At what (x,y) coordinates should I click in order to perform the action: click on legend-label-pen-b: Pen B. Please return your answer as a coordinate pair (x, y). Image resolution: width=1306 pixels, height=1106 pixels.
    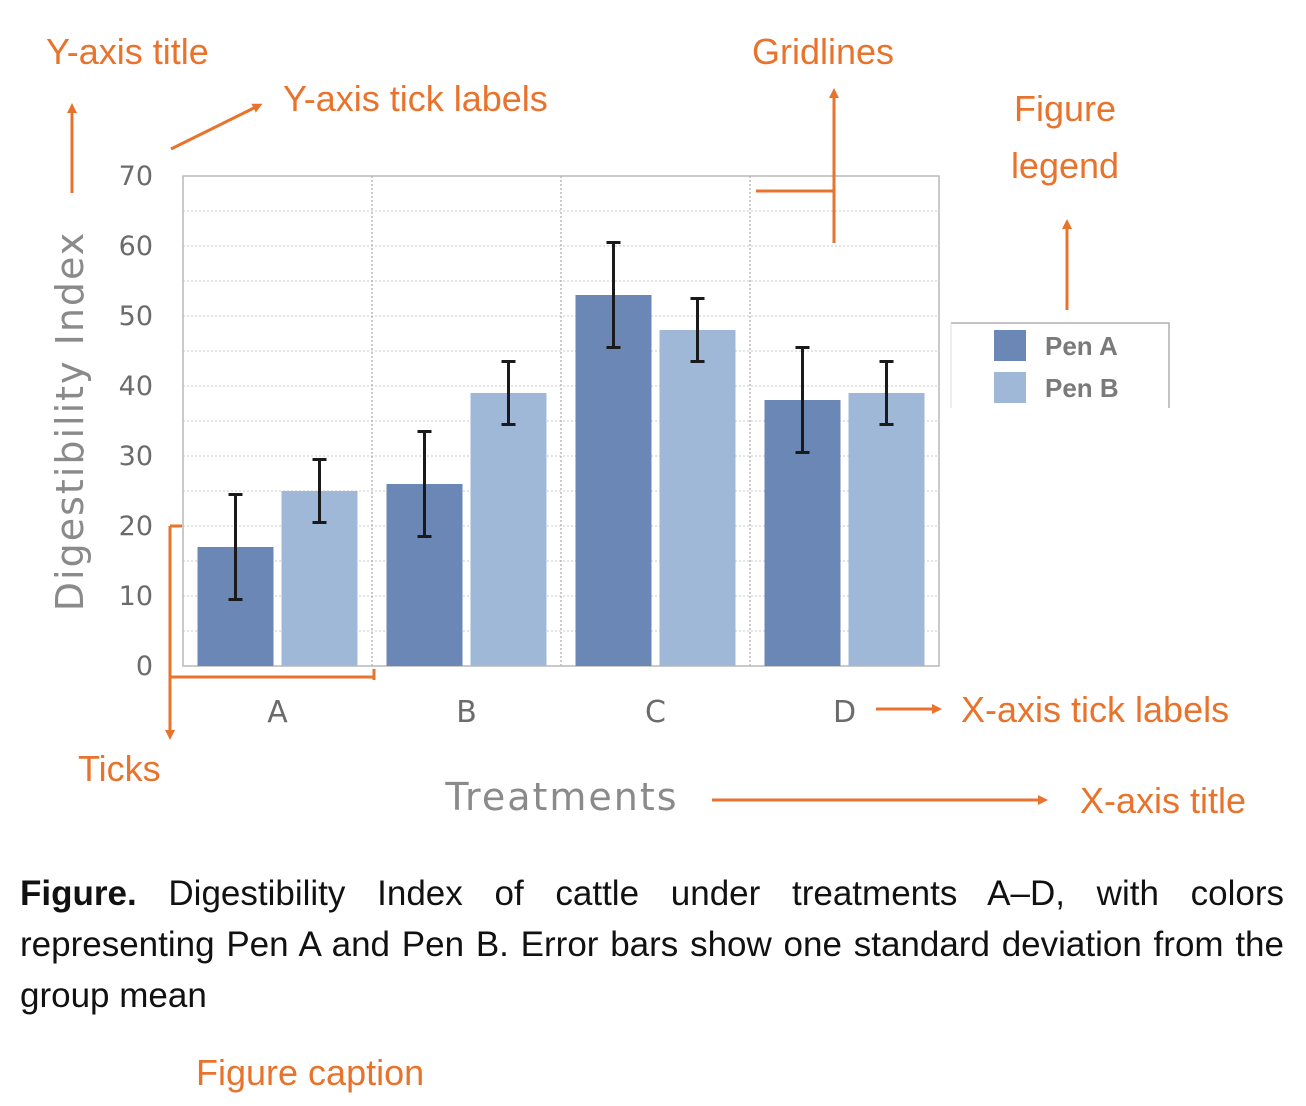
    Looking at the image, I should click on (1082, 388).